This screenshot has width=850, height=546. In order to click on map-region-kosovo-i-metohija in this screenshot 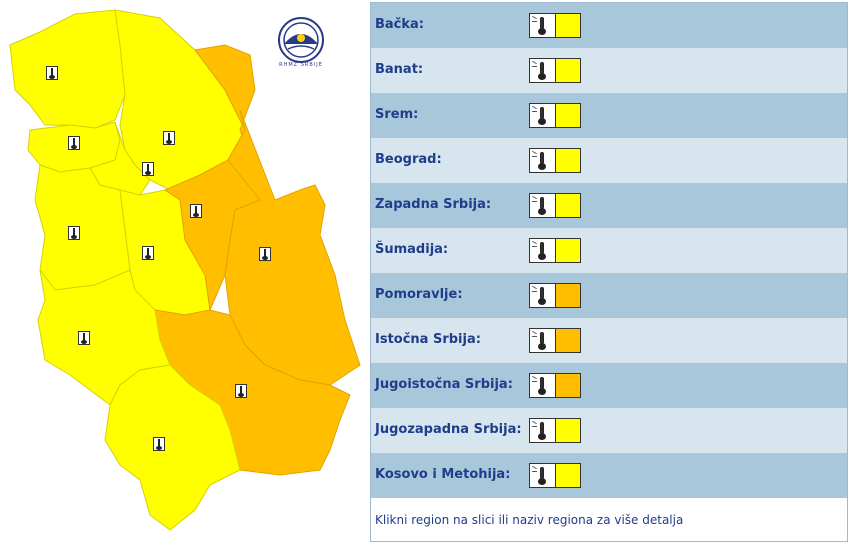, I will do `click(172, 447)`.